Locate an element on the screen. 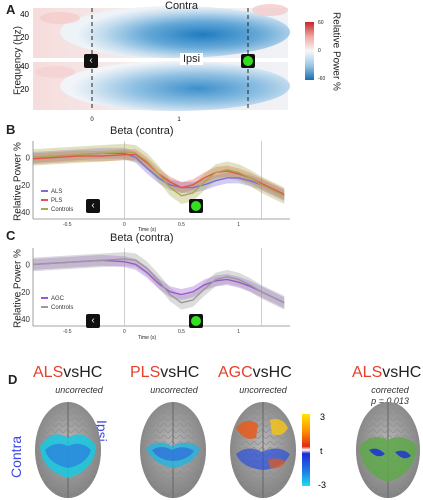 The width and height of the screenshot is (423, 500). c-ytick-1: -20 is located at coordinates (24, 292).